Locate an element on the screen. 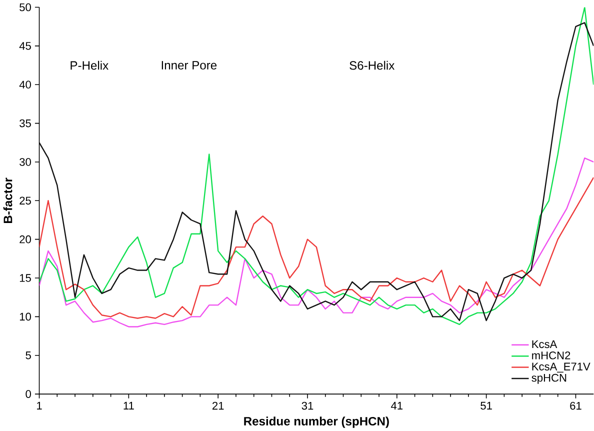 The height and width of the screenshot is (431, 594). x-axis-title: Residue number (spHCN) is located at coordinates (316, 422).